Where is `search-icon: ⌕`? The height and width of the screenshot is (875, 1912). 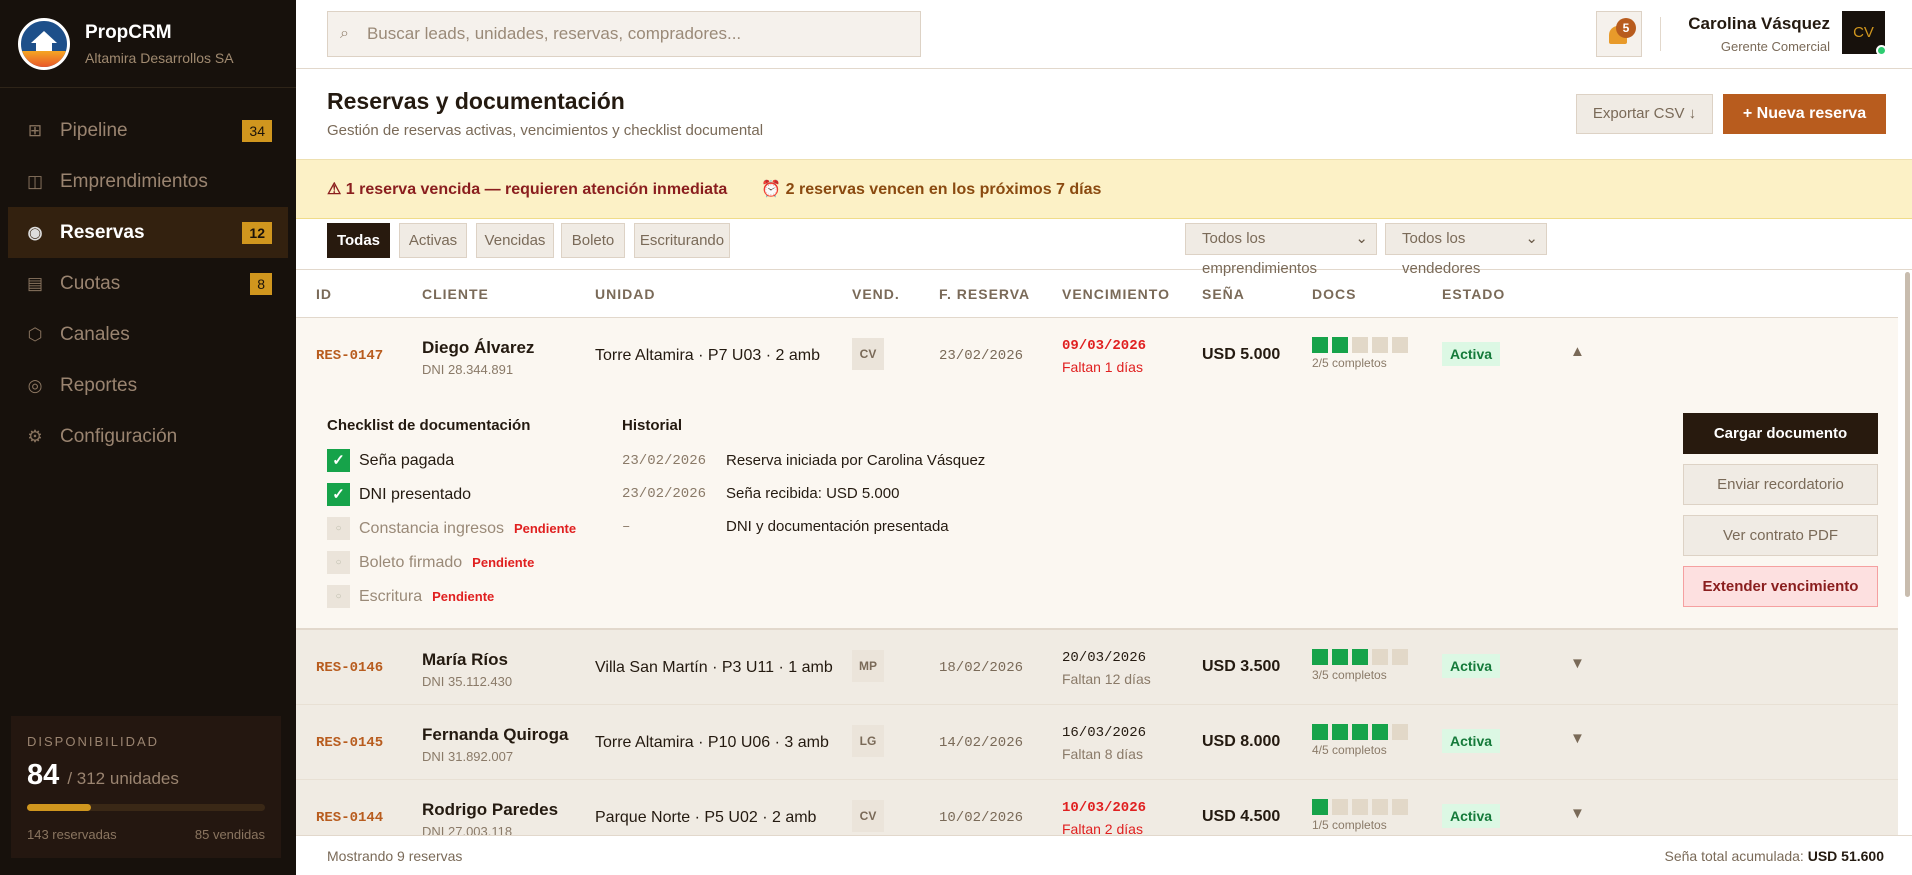 search-icon: ⌕ is located at coordinates (344, 33).